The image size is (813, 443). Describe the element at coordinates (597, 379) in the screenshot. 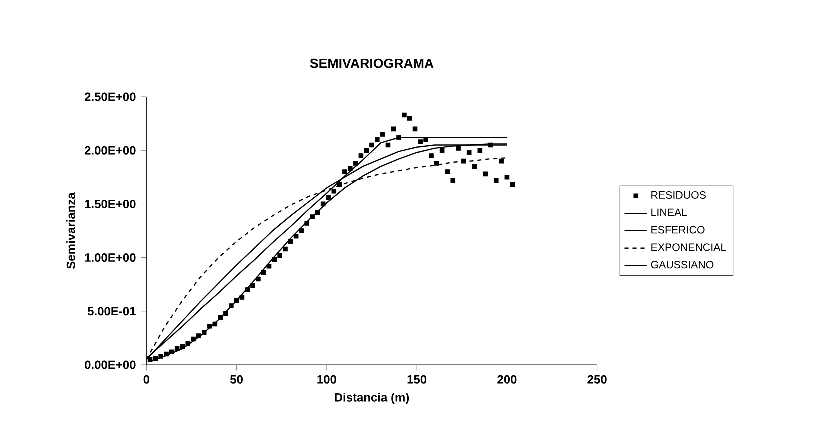

I see `x-tick-label: 250` at that location.